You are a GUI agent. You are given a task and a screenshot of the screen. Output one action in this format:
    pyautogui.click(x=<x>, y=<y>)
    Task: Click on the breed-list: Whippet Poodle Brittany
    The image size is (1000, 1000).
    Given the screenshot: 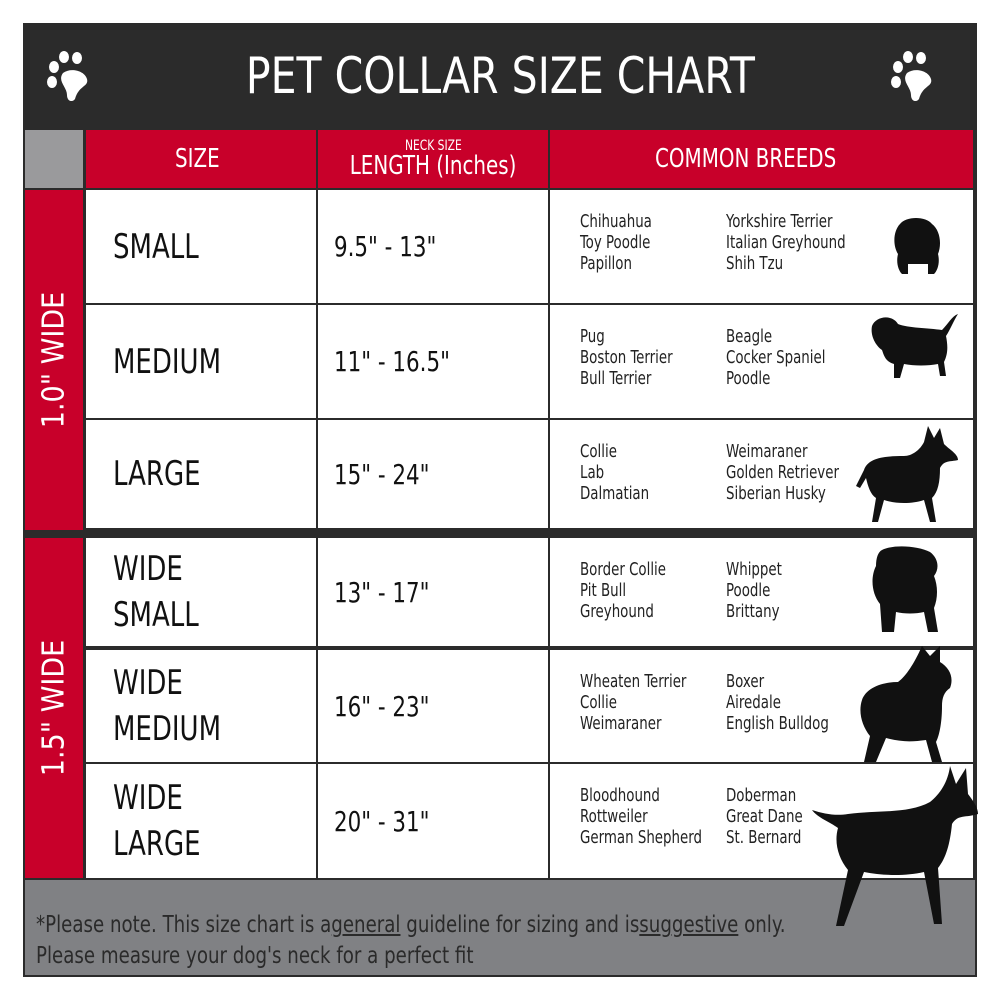 What is the action you would take?
    pyautogui.click(x=759, y=591)
    